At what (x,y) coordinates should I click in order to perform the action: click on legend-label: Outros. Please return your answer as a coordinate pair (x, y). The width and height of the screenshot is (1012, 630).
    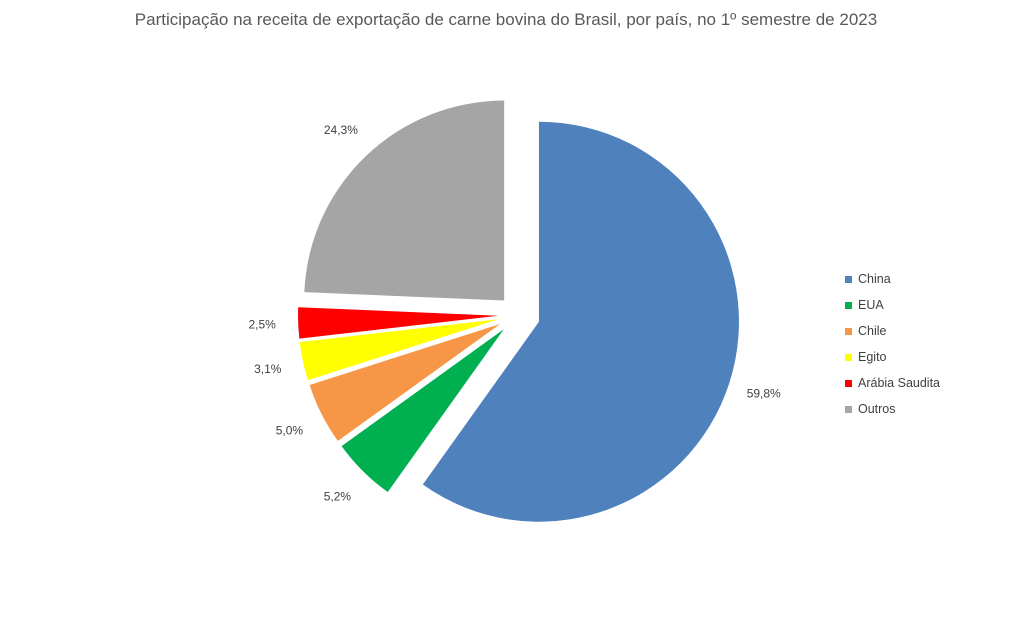
    Looking at the image, I should click on (877, 409).